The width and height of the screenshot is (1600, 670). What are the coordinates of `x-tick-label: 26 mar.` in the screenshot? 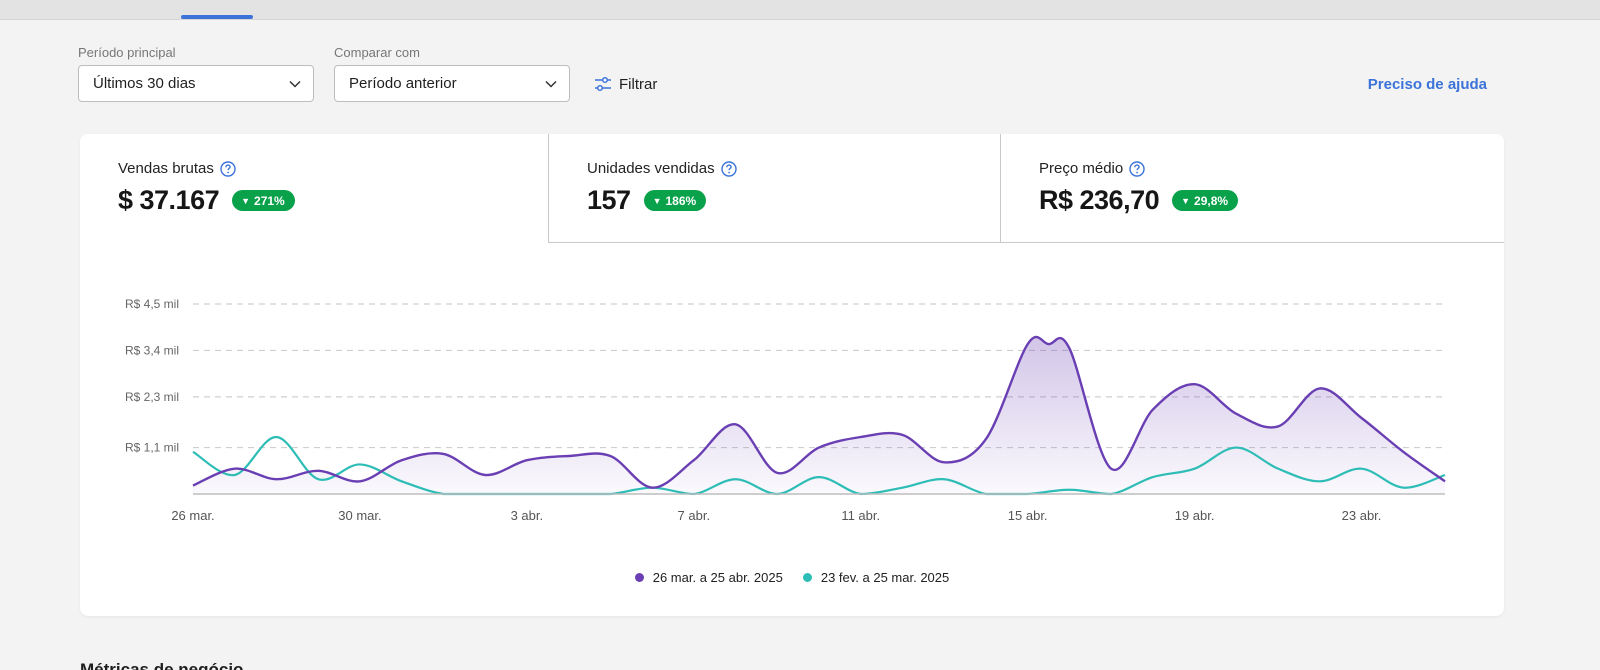 It's located at (192, 515).